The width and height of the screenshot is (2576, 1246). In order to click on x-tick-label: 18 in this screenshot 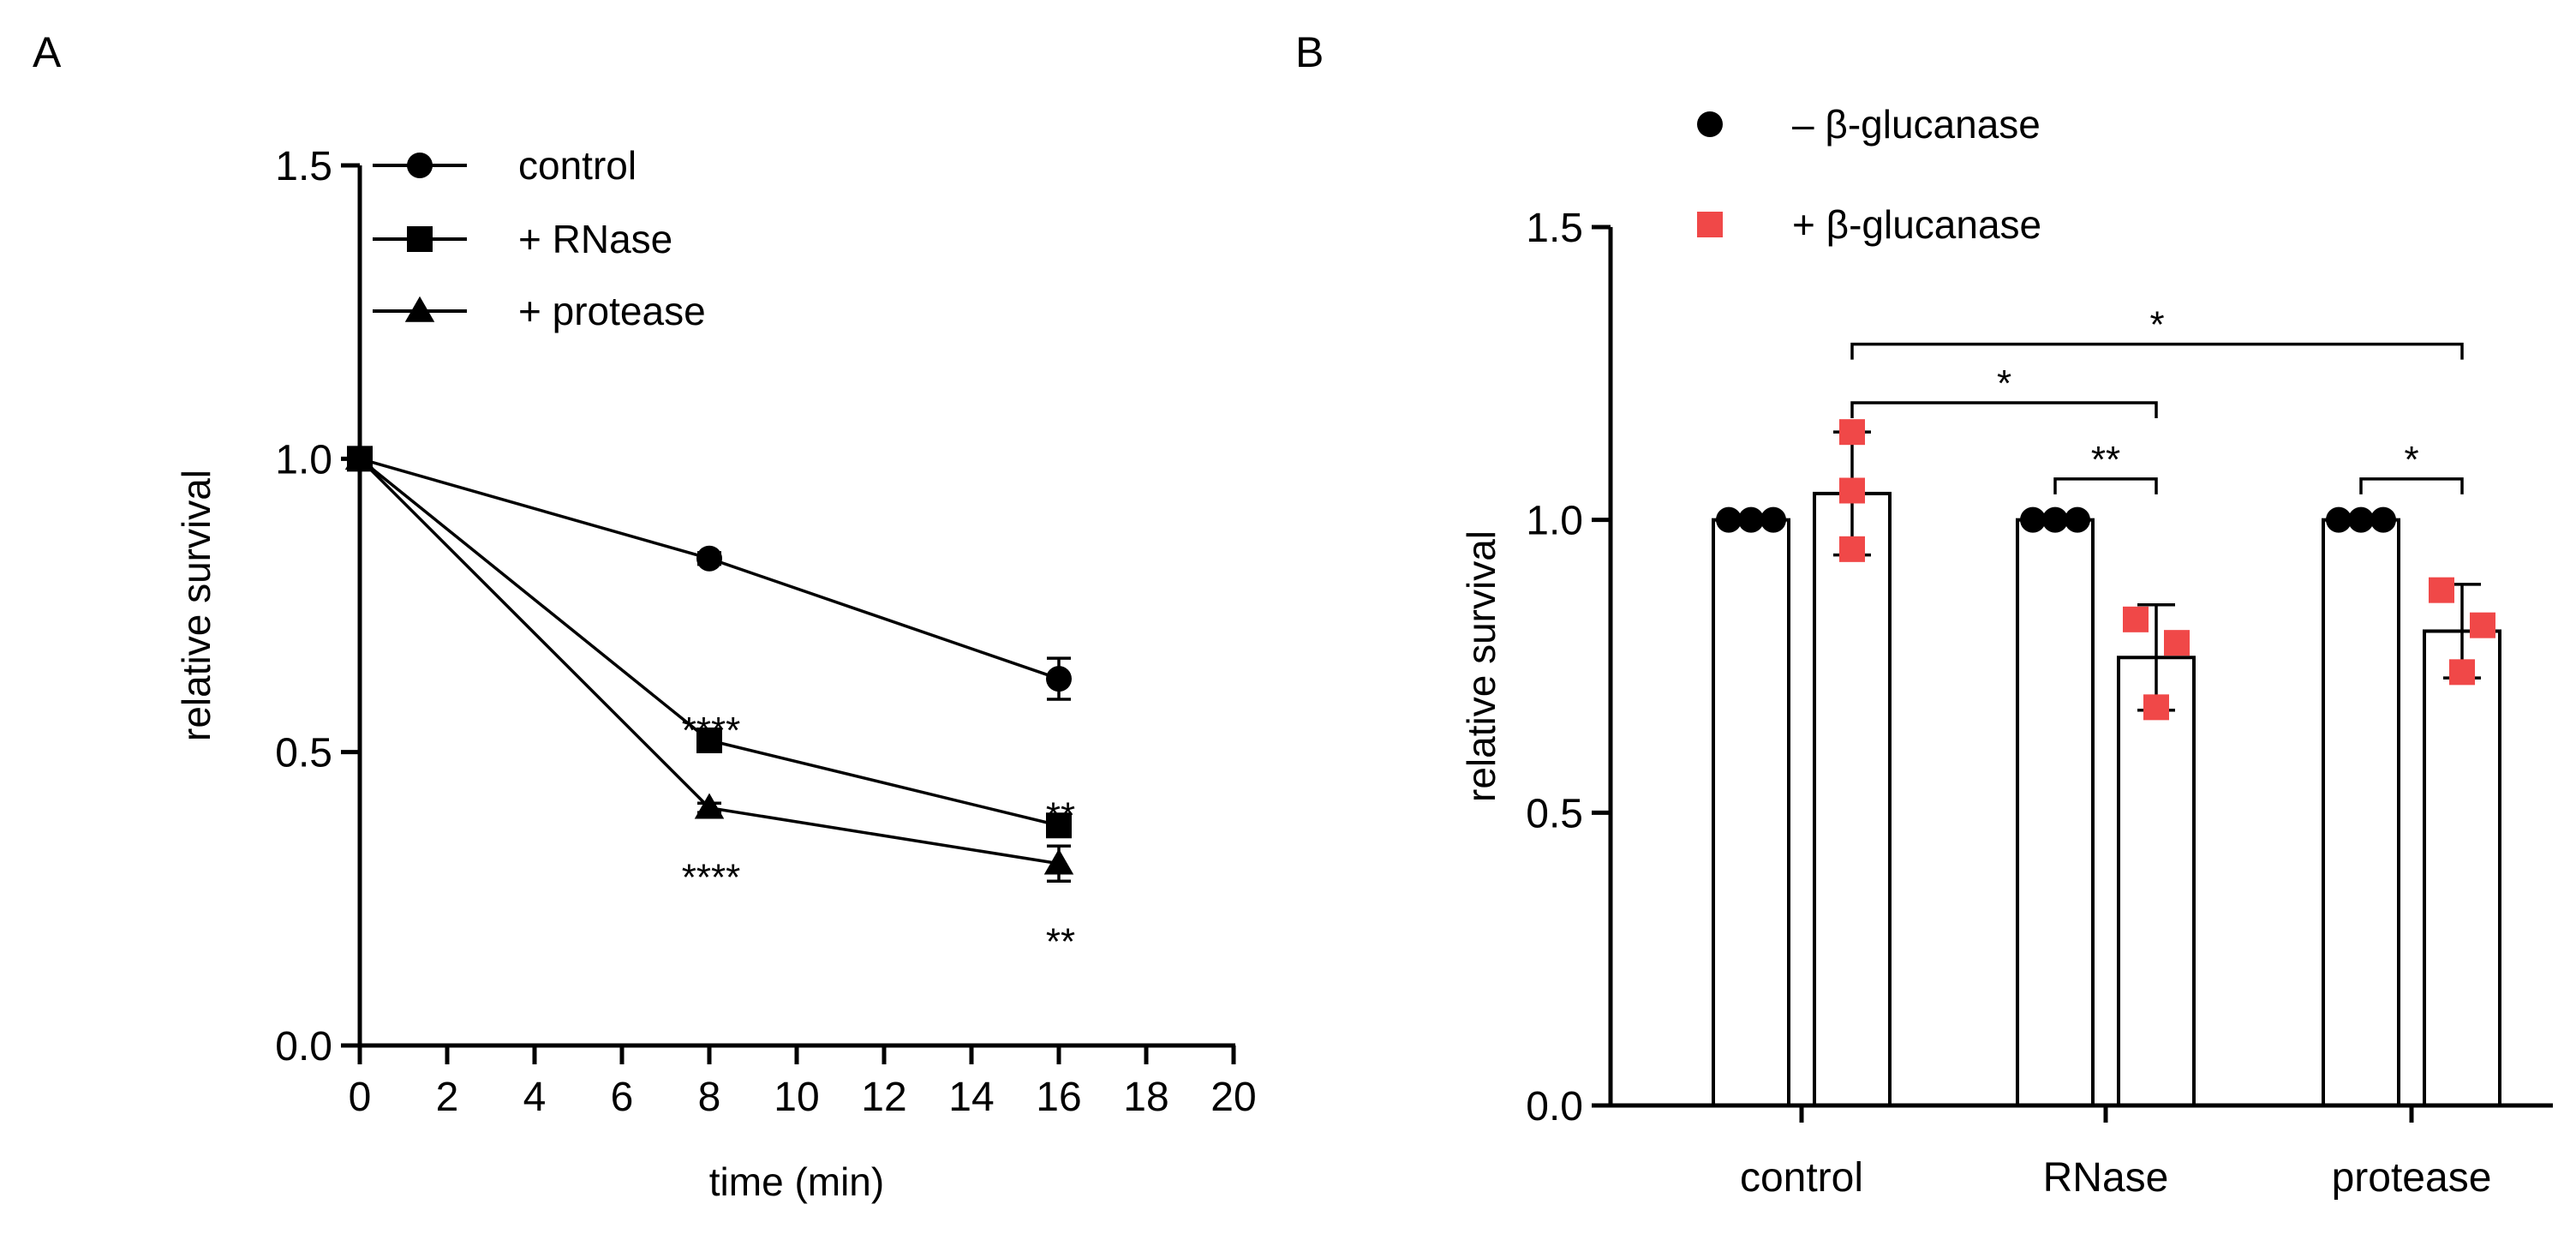, I will do `click(1145, 1097)`.